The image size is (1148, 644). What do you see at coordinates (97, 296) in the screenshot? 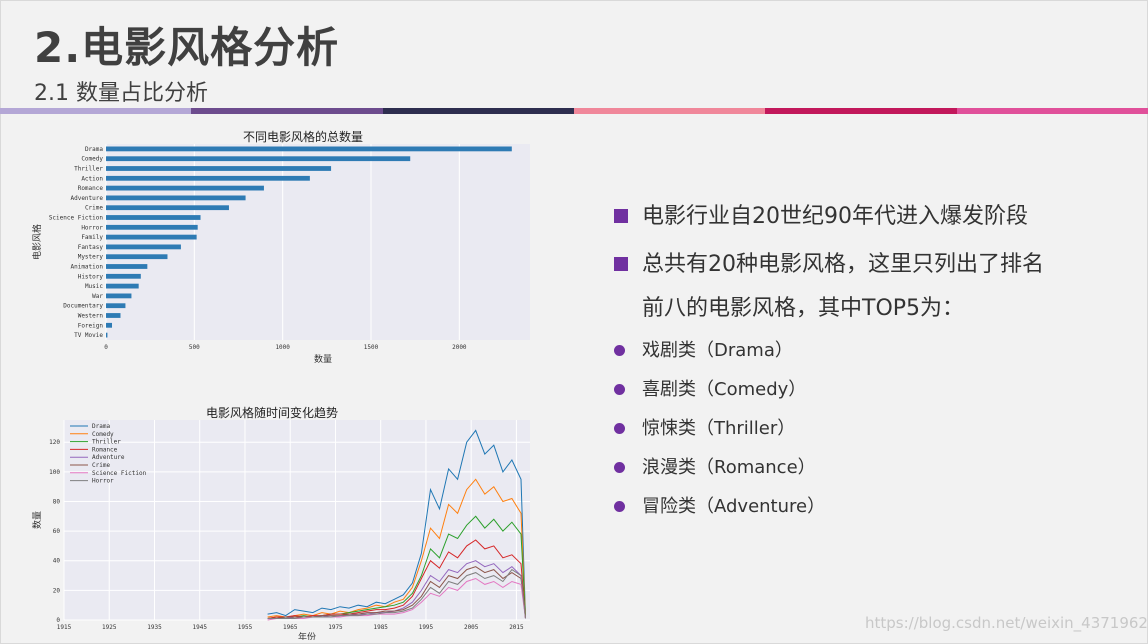
I see `y-tick-label: War` at bounding box center [97, 296].